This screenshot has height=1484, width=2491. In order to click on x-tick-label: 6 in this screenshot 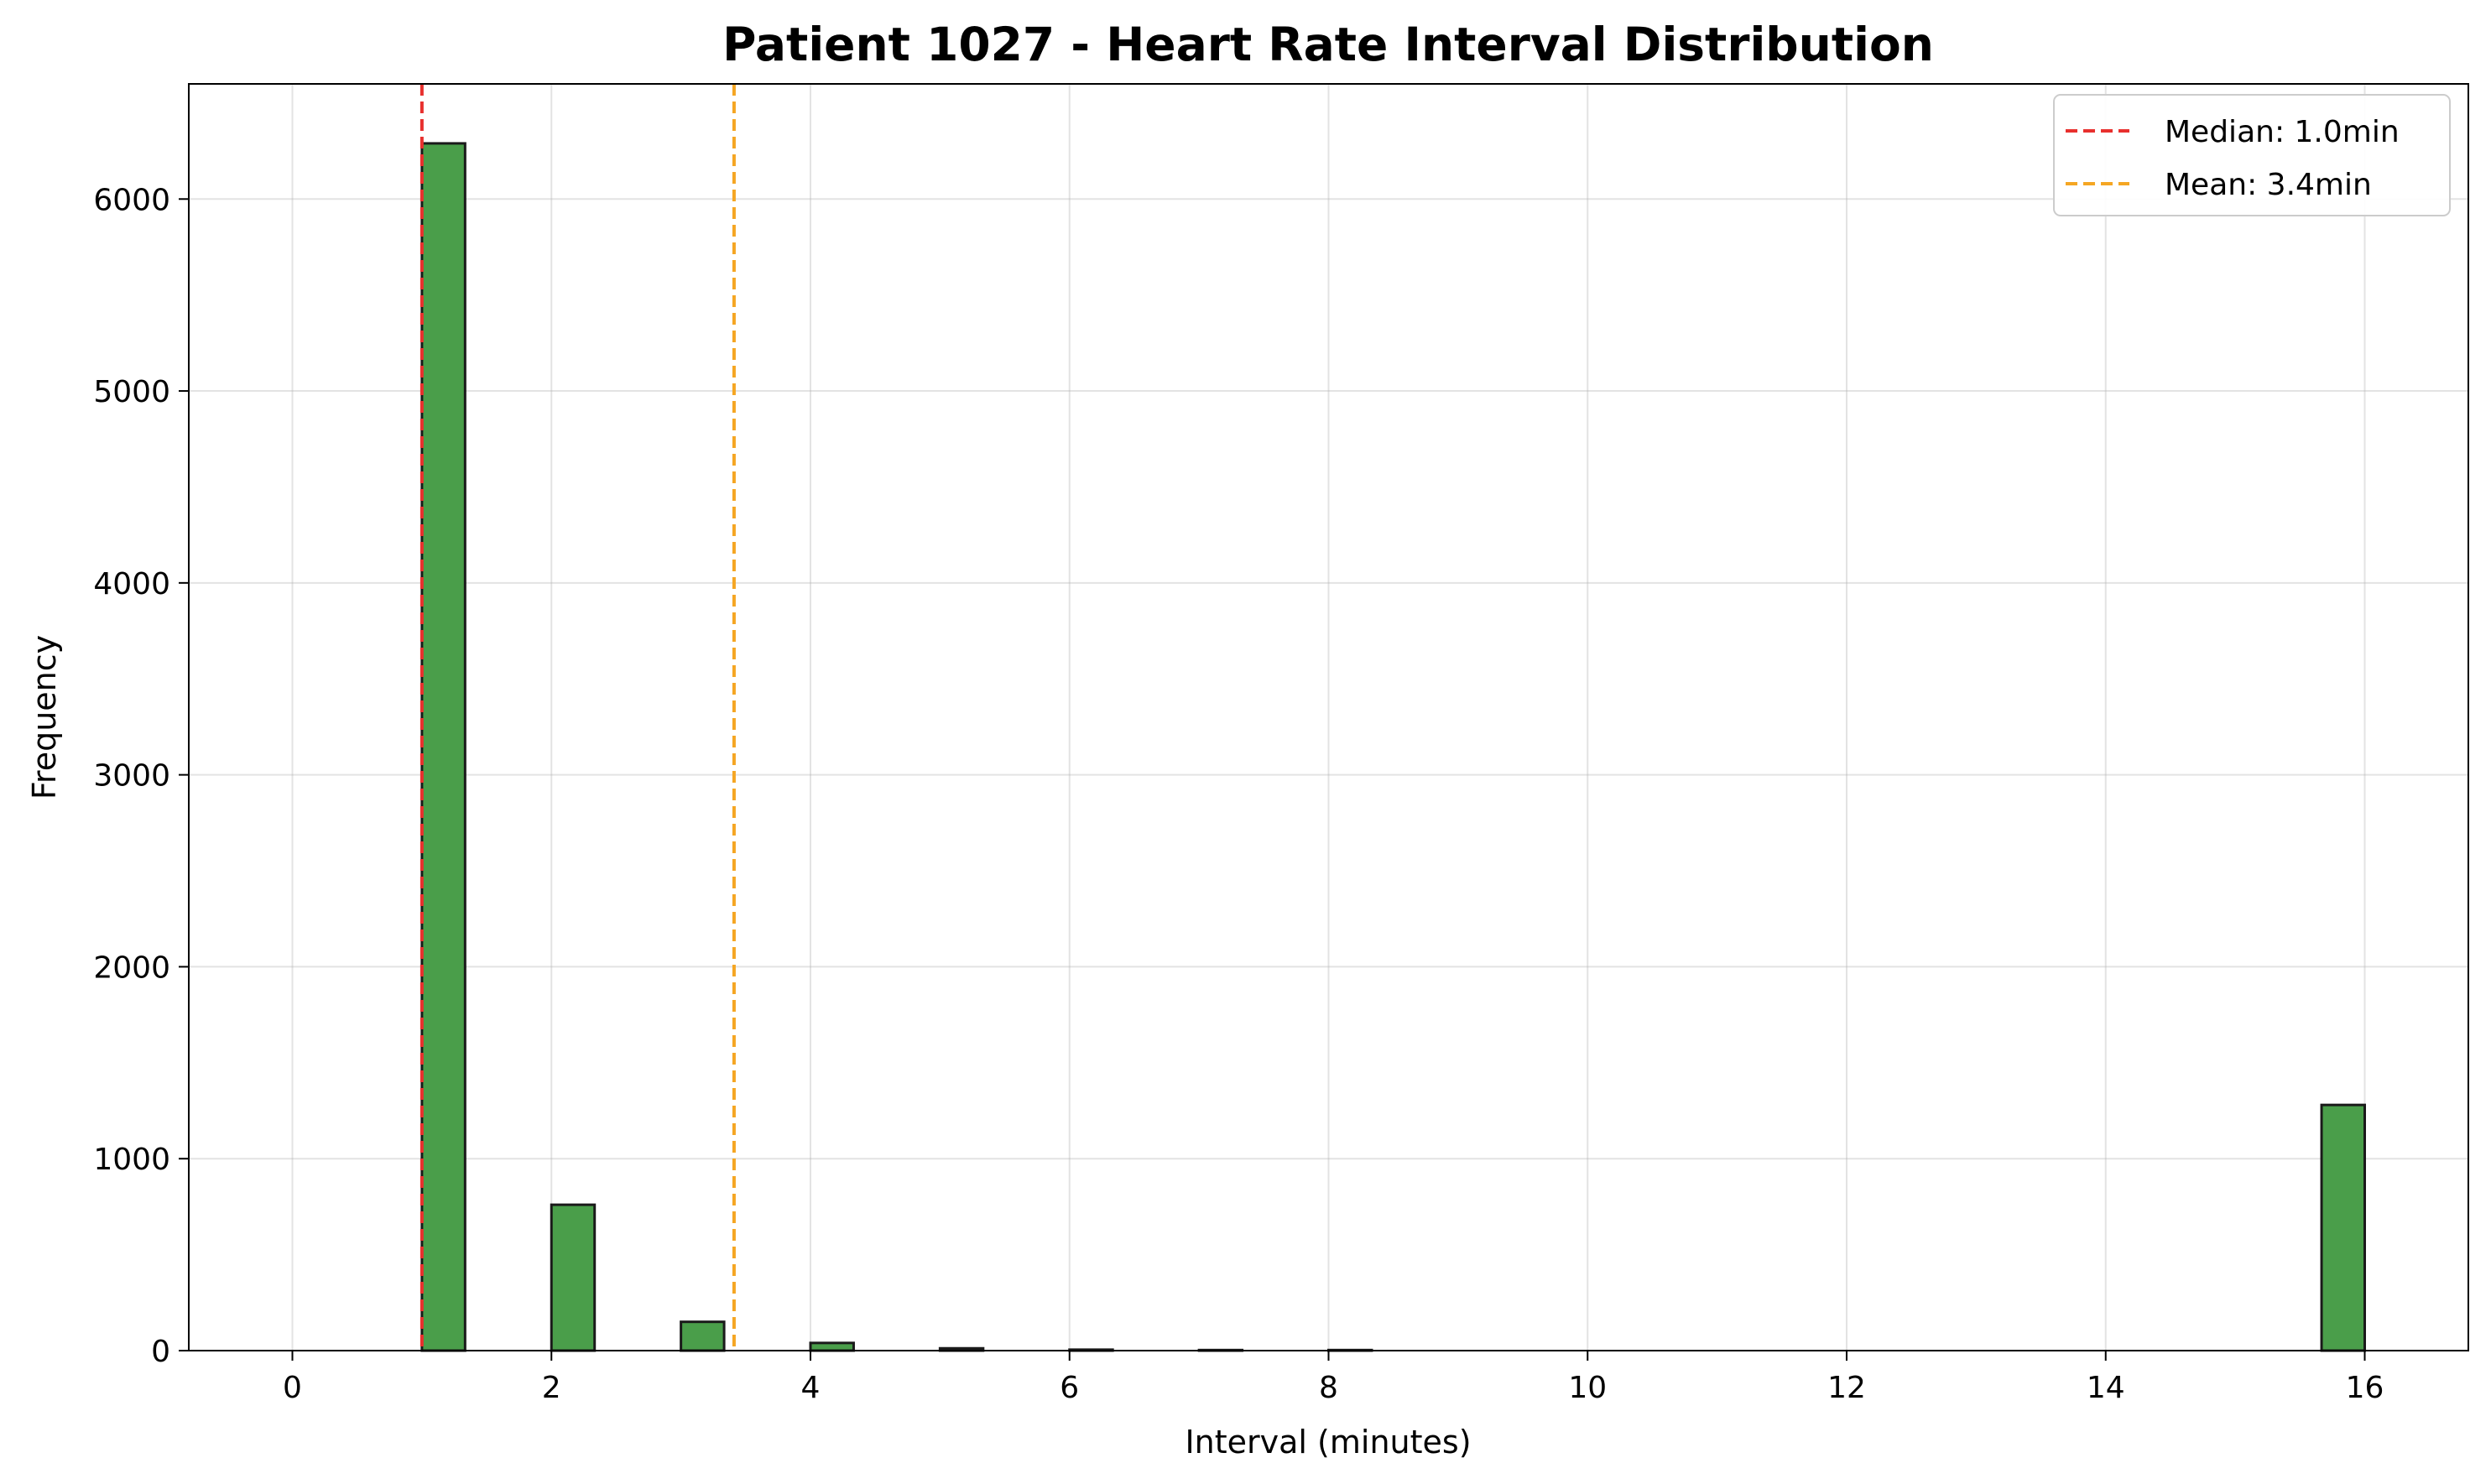, I will do `click(1069, 1388)`.